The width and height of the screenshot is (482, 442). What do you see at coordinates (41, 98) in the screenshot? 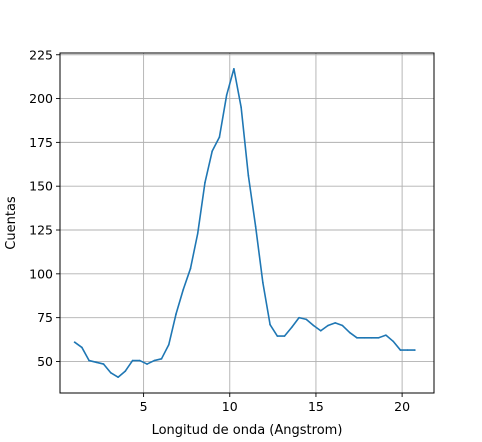
I see `y-tick-label: 200` at bounding box center [41, 98].